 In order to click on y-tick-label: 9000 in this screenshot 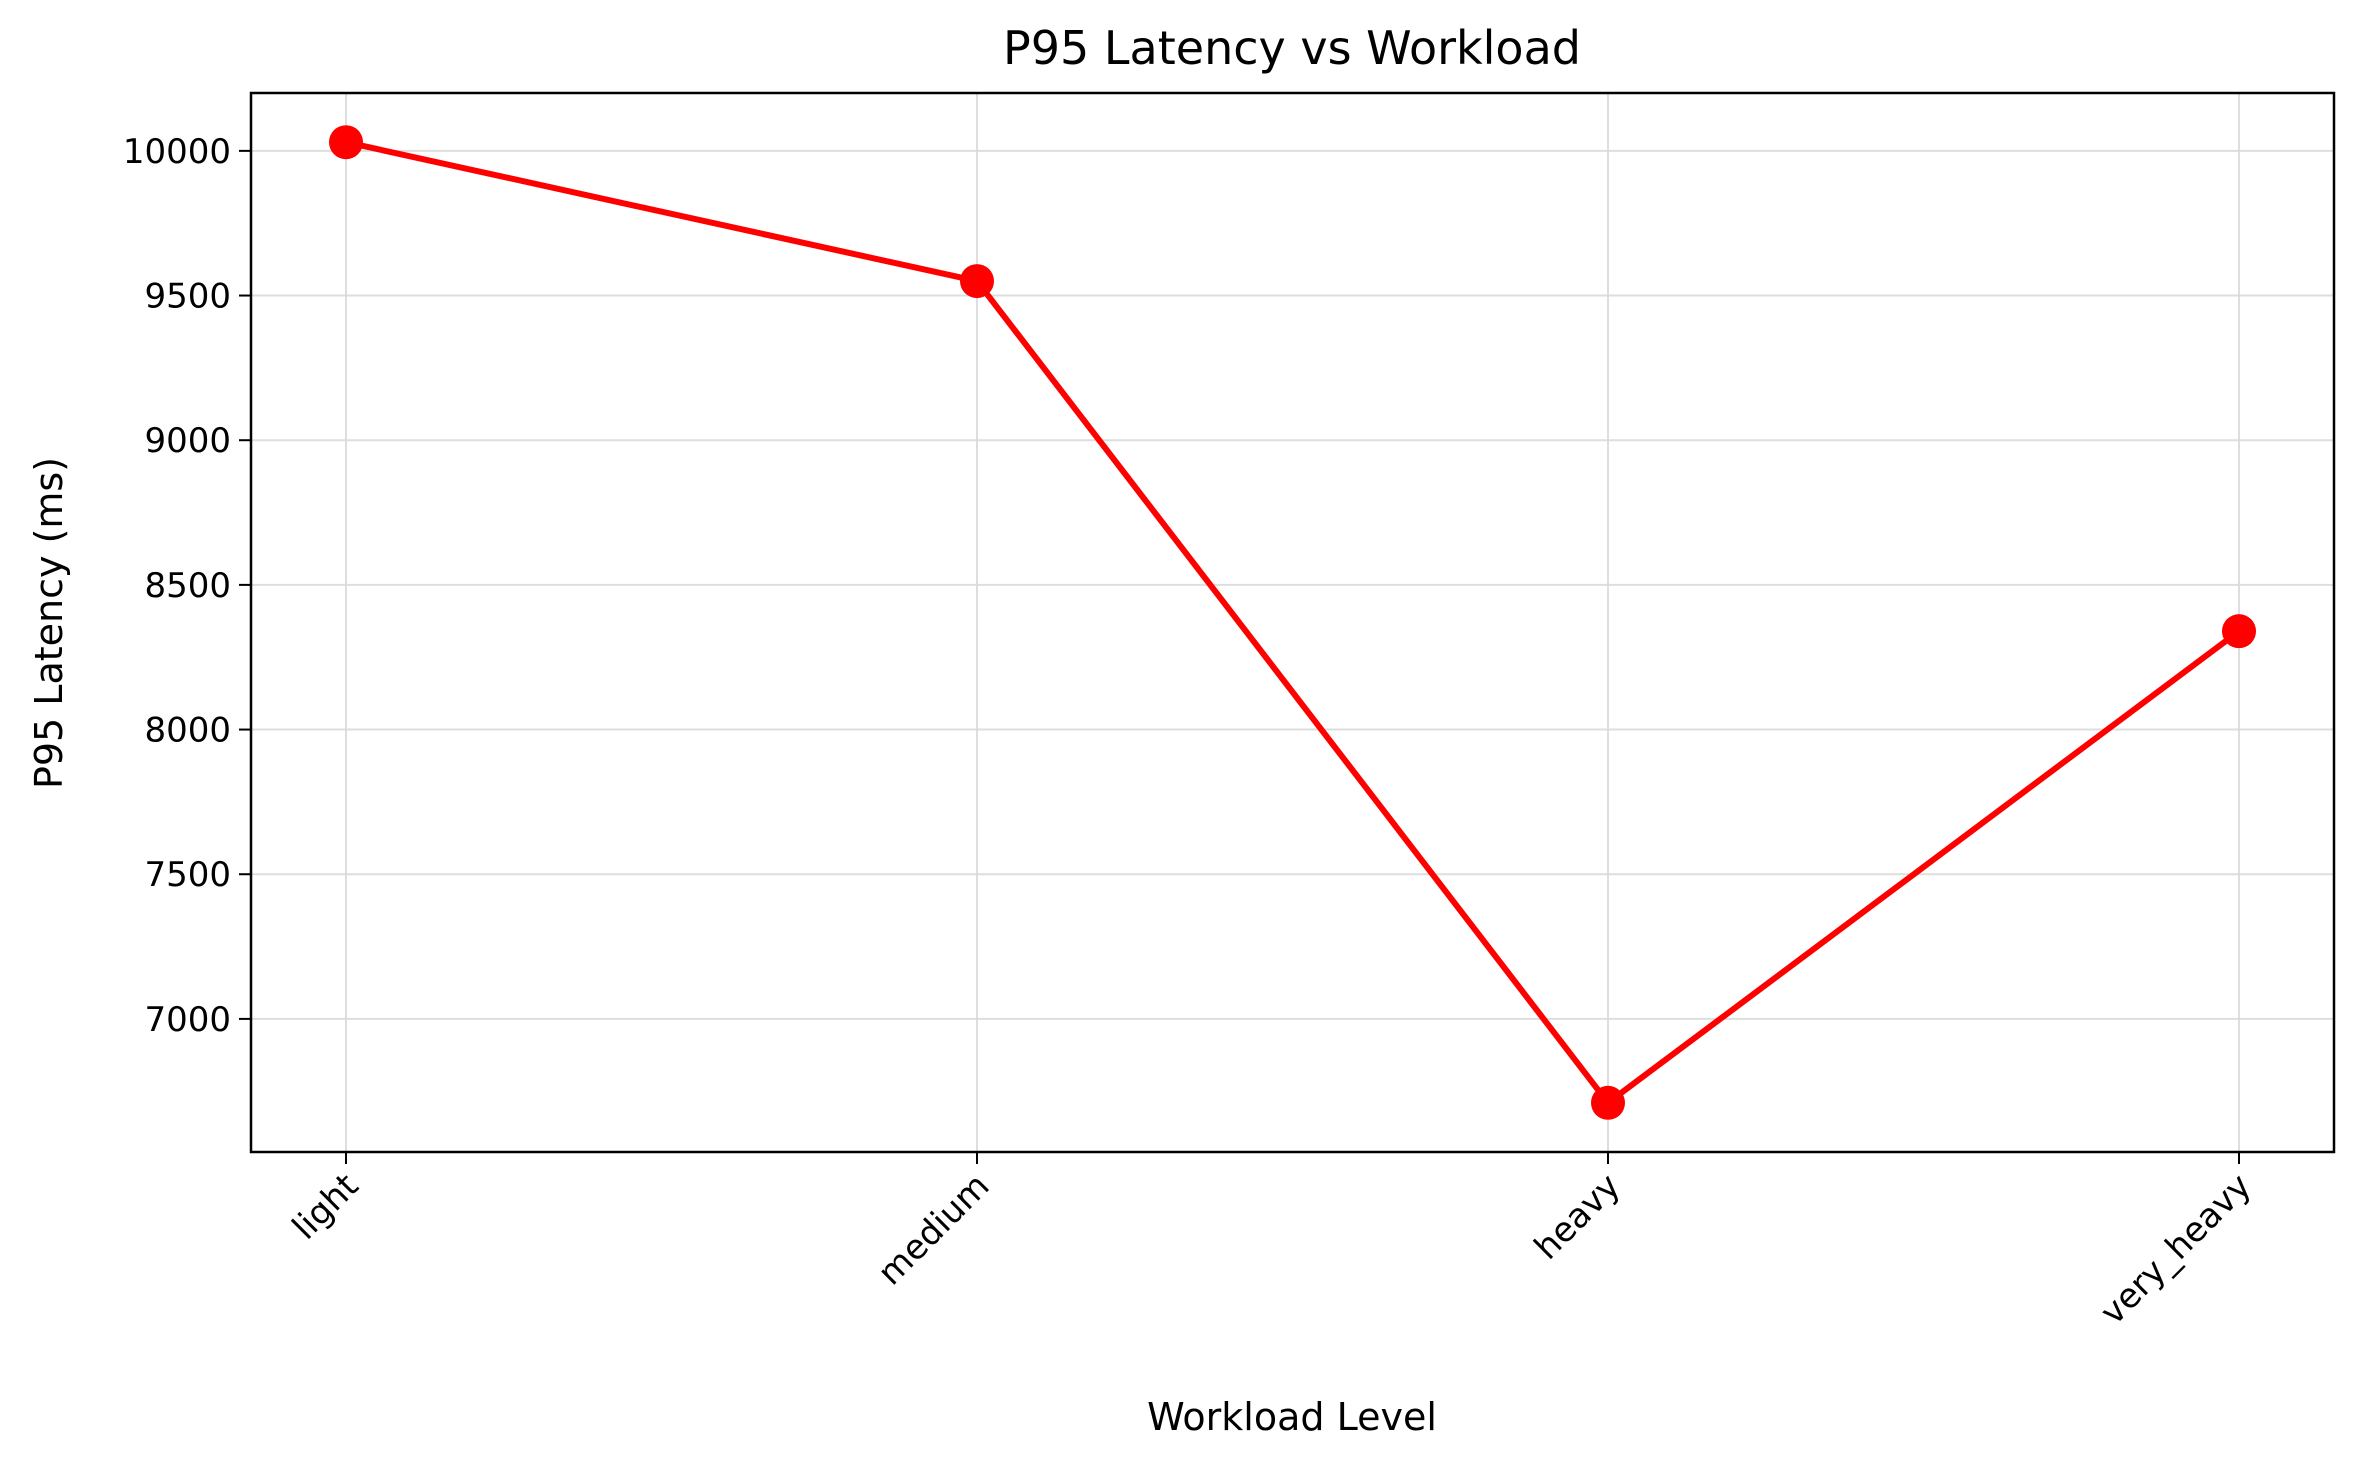, I will do `click(187, 441)`.